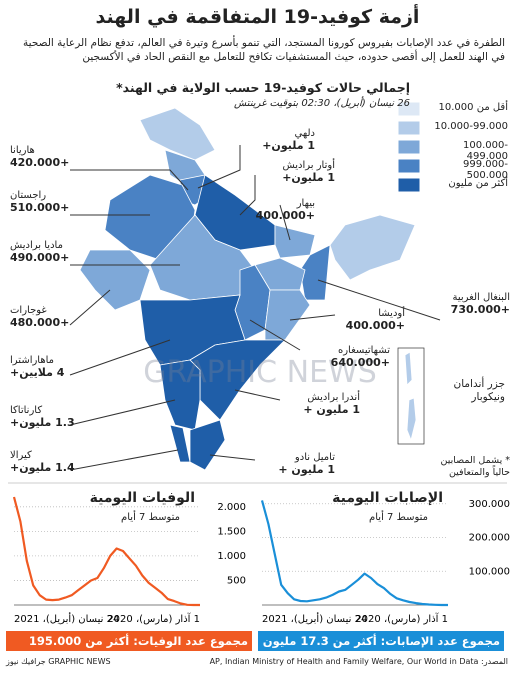 This screenshot has width=515, height=675. I want to click on note: * يشمل المصابين حالياً والمتعافين, so click(475, 466).